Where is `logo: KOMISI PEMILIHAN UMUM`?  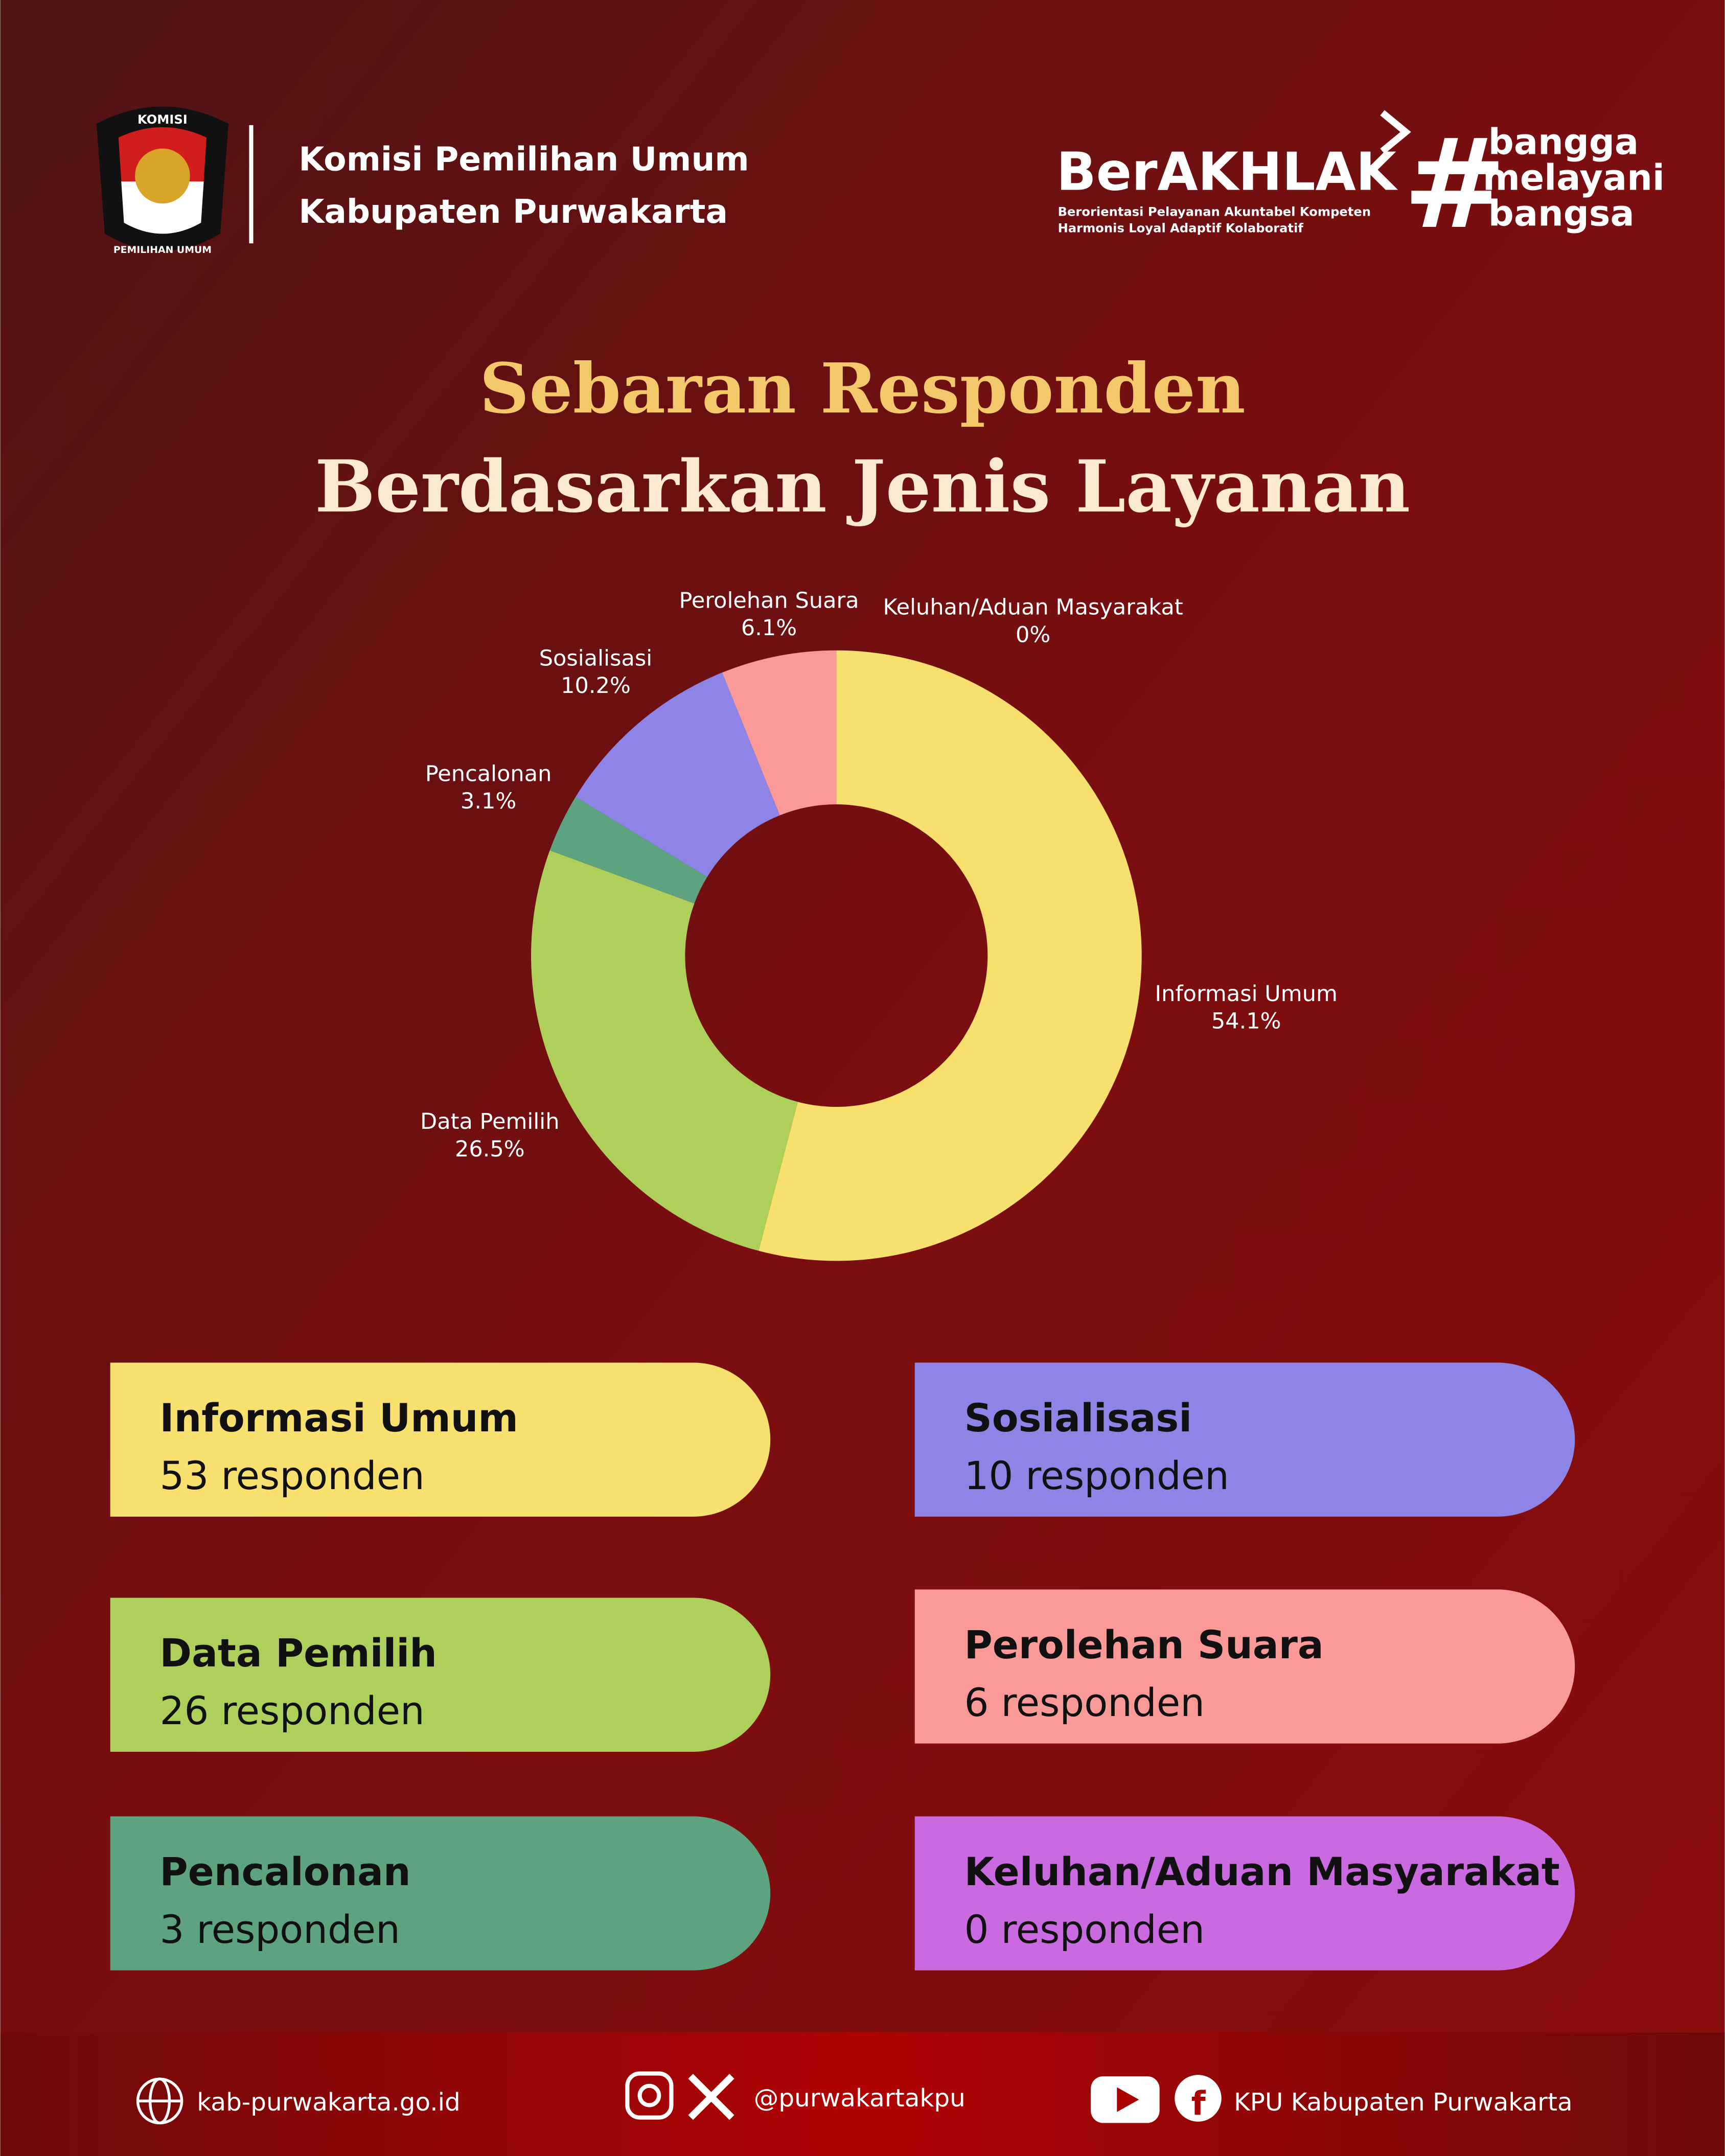 logo: KOMISI PEMILIHAN UMUM is located at coordinates (162, 181).